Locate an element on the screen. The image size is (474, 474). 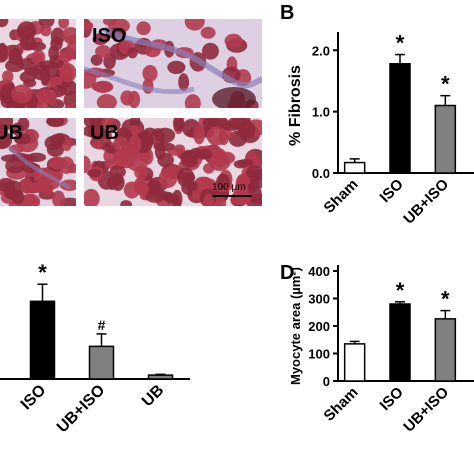
micrograph-iso-image is located at coordinates (173, 63).